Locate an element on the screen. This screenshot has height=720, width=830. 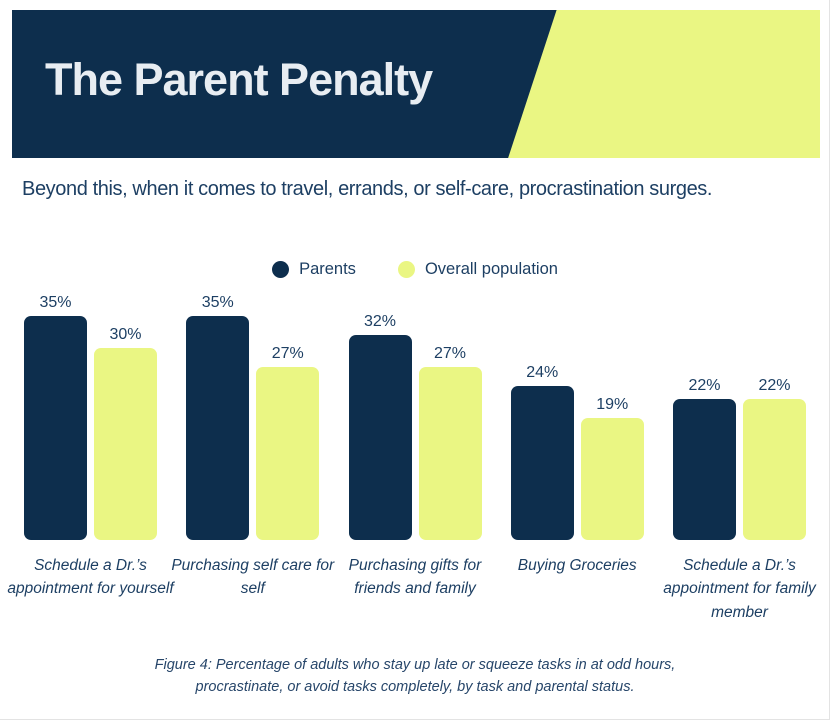
bar-group: 35% 27% Purchasing self care for self is located at coordinates (252, 445).